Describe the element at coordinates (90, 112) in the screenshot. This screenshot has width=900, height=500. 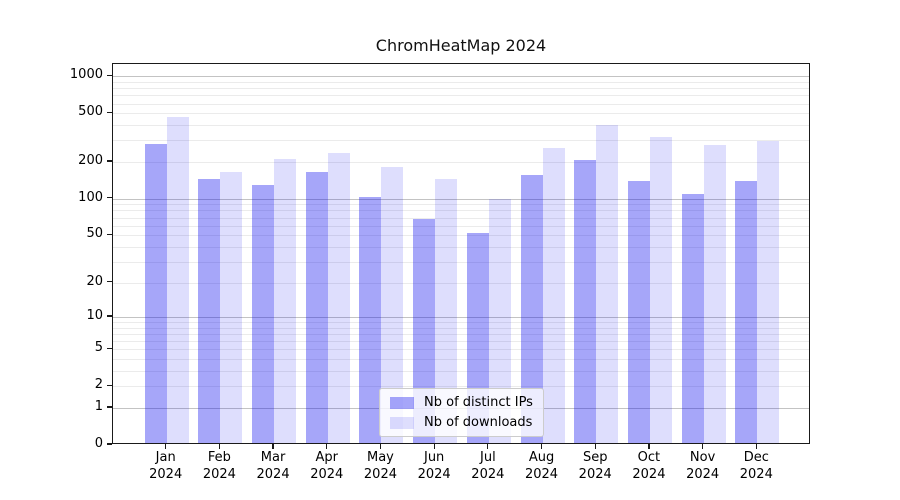
I see `y-tick-label: 500` at that location.